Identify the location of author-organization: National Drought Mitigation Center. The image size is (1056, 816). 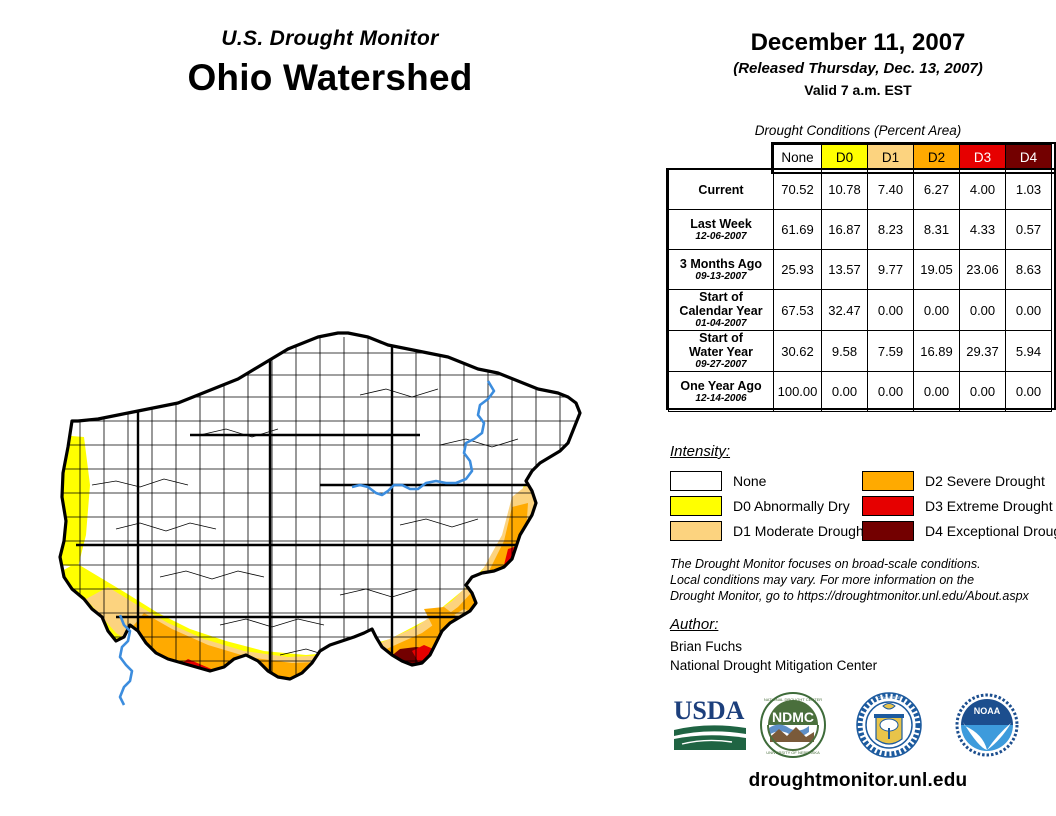
(774, 665).